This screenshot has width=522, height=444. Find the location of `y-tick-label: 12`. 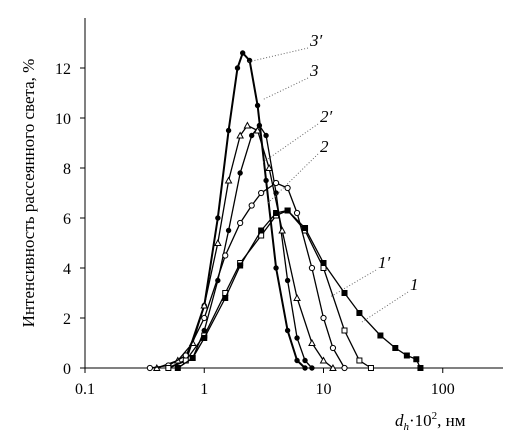

y-tick-label: 12 is located at coordinates (63, 69).